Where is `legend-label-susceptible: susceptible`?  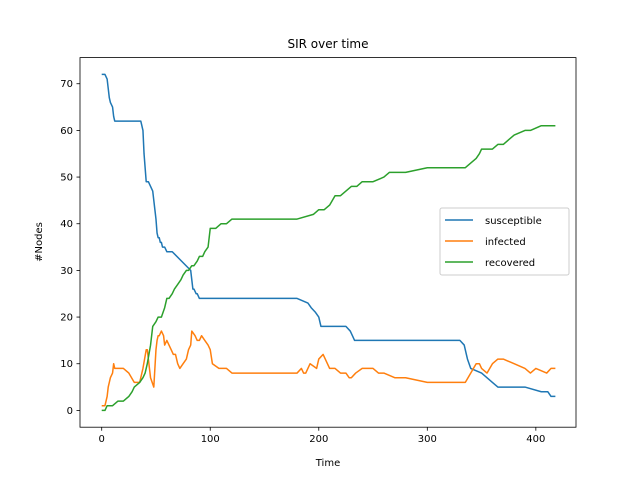 legend-label-susceptible: susceptible is located at coordinates (513, 221).